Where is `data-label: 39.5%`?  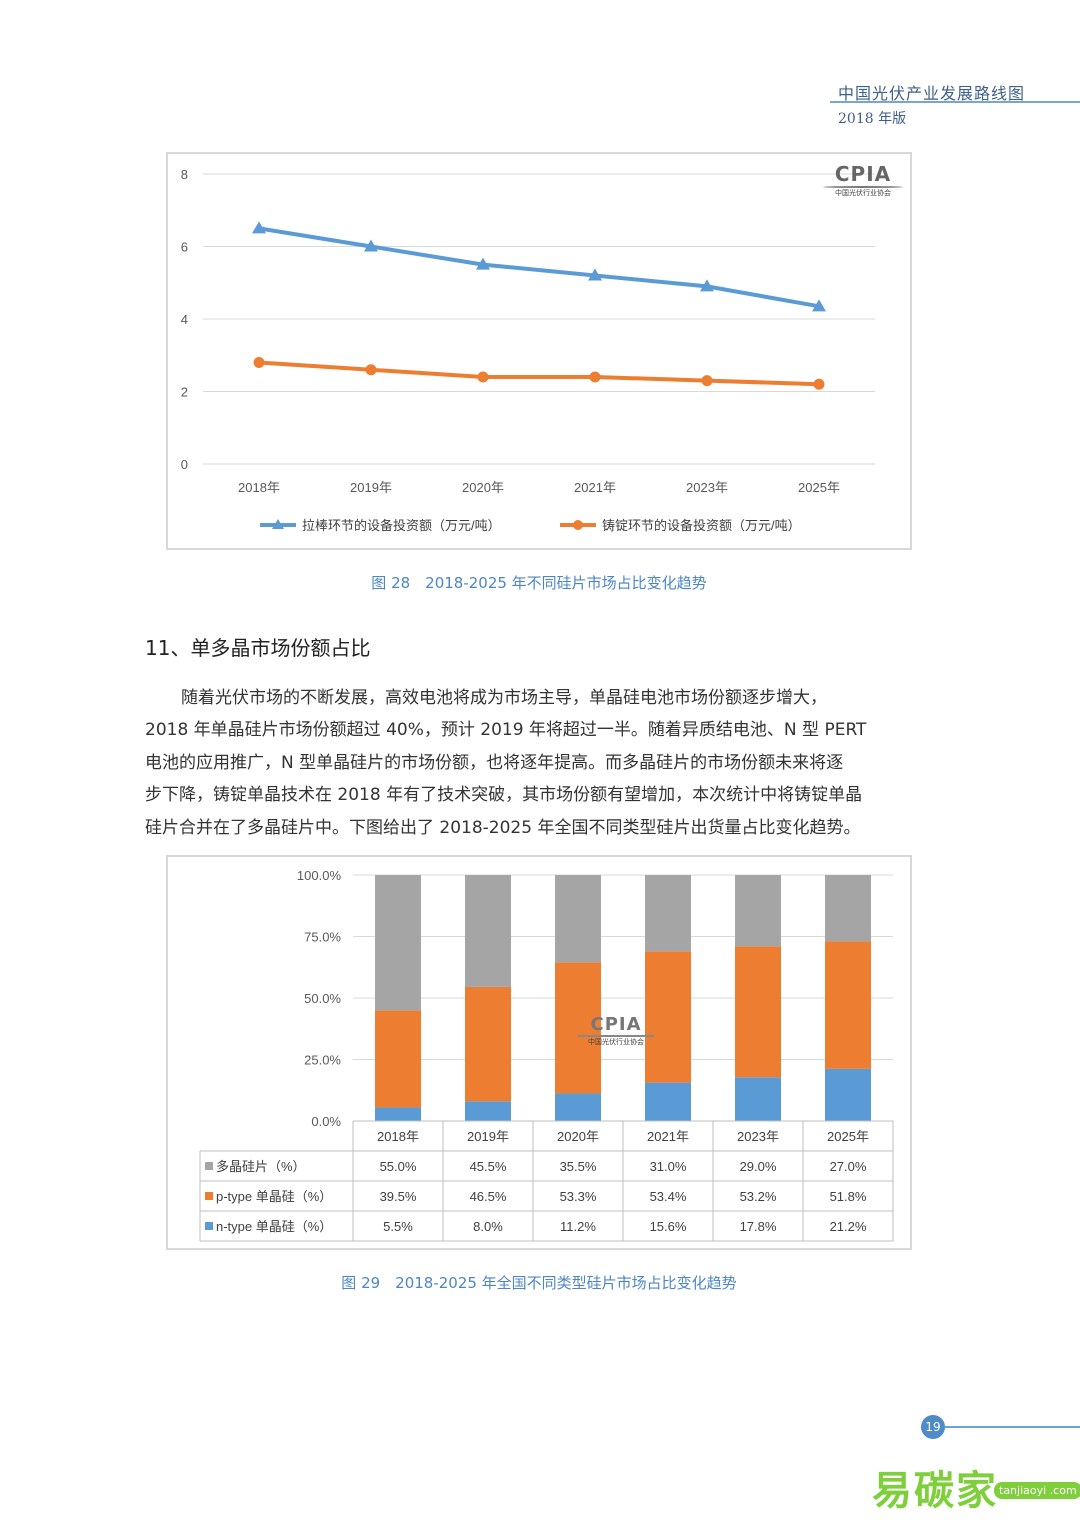 data-label: 39.5% is located at coordinates (398, 1196).